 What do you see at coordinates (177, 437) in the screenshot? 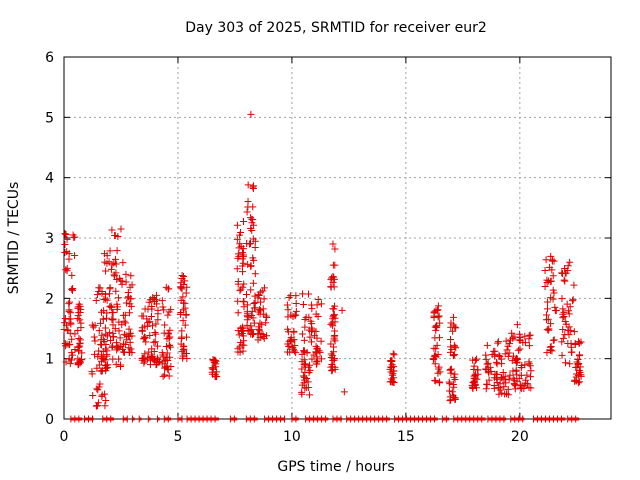
I see `x-tick-label: 5` at bounding box center [177, 437].